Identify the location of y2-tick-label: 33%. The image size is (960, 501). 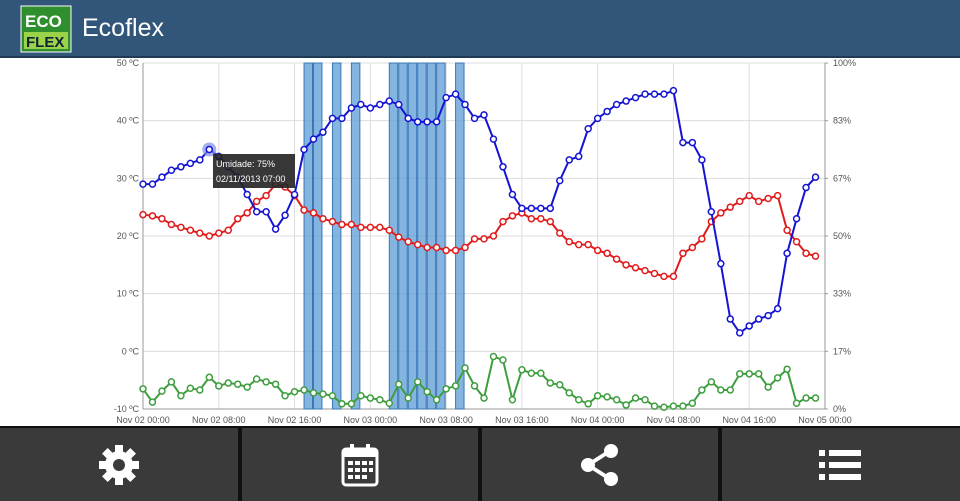
(842, 294).